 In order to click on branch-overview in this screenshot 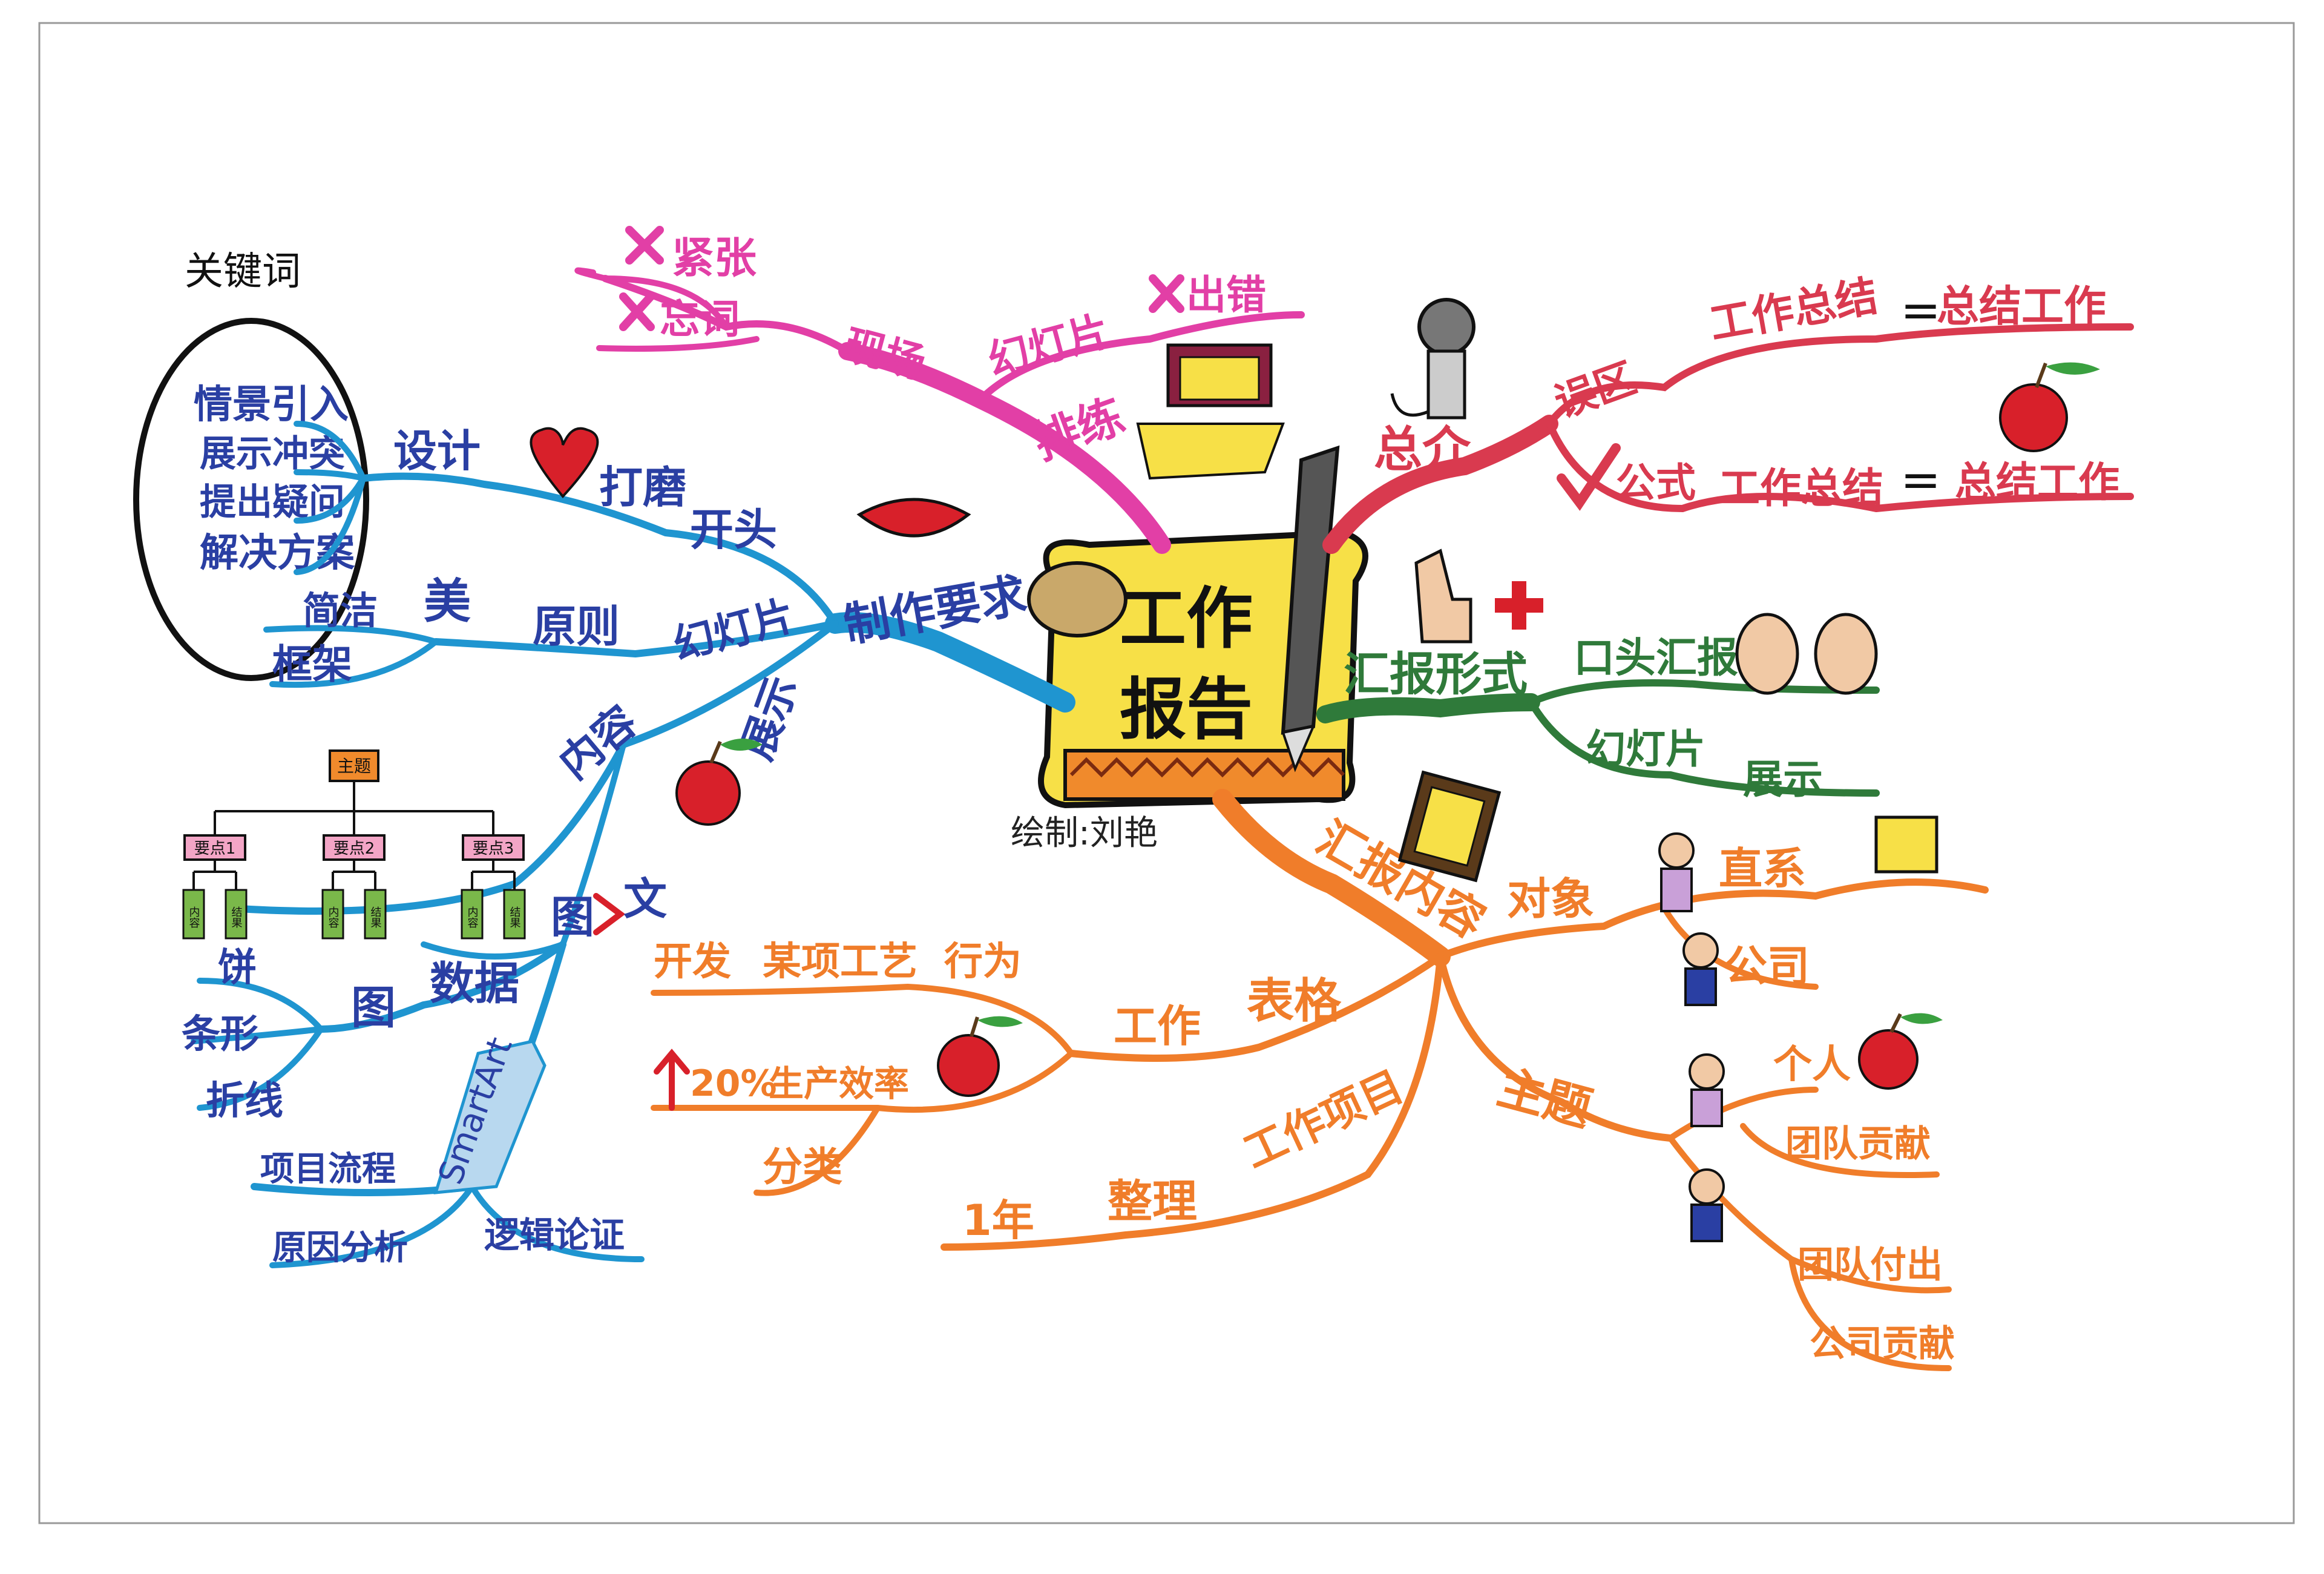, I will do `click(1728, 439)`.